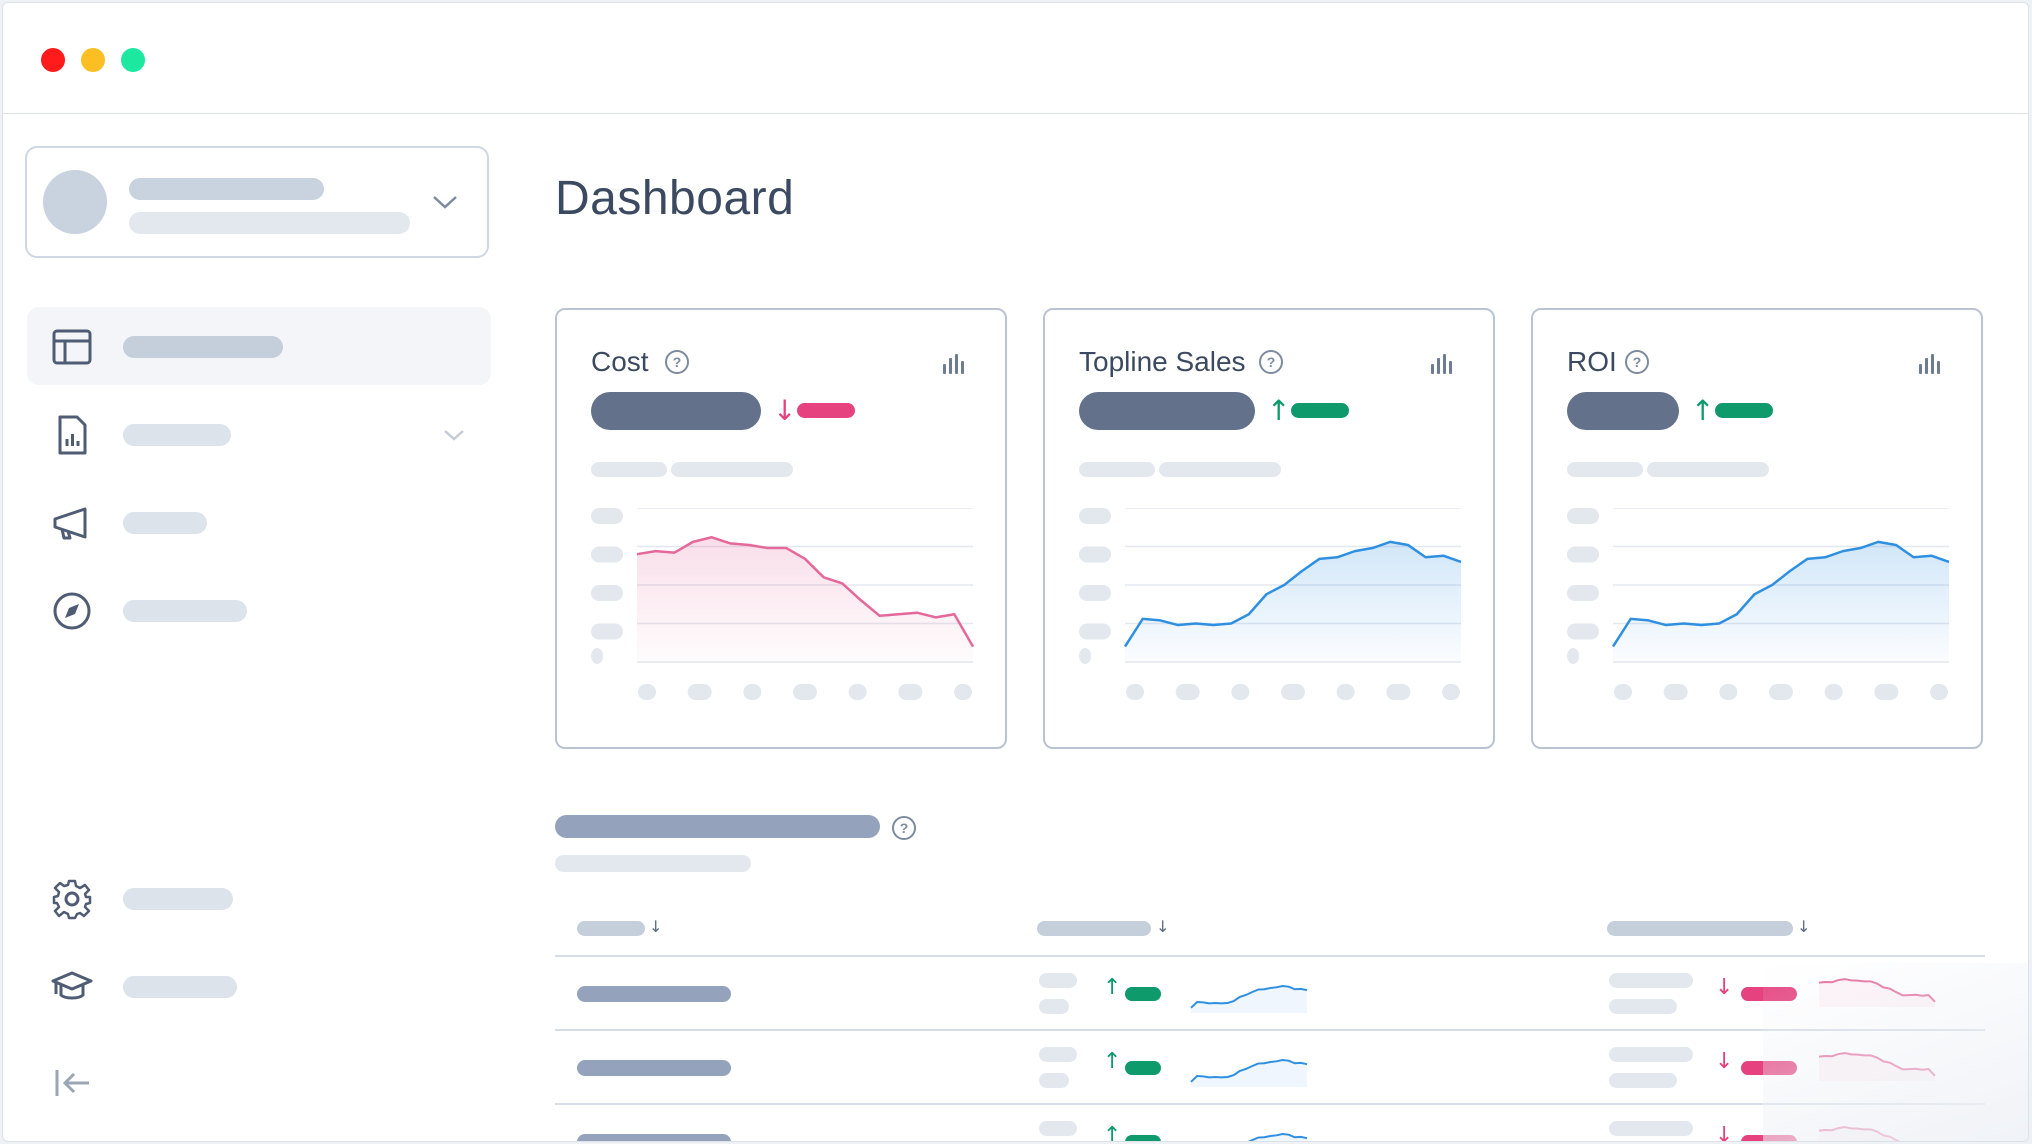  What do you see at coordinates (133, 60) in the screenshot?
I see `maximize-window-button` at bounding box center [133, 60].